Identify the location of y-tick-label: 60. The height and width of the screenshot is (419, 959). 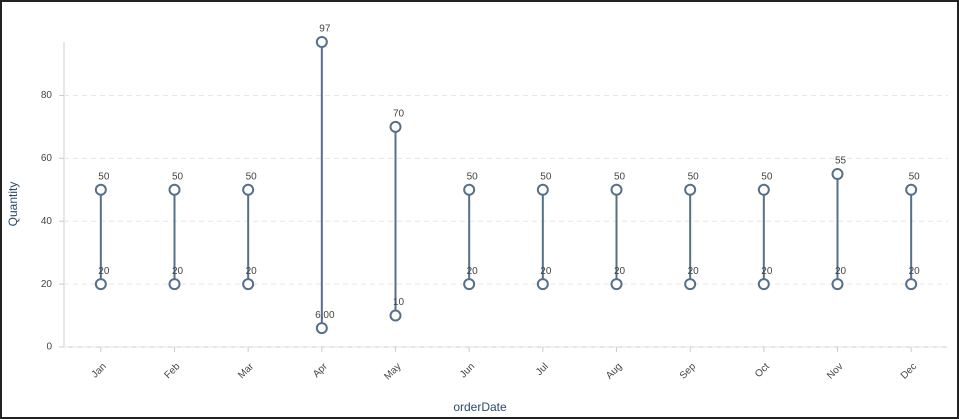
(47, 158).